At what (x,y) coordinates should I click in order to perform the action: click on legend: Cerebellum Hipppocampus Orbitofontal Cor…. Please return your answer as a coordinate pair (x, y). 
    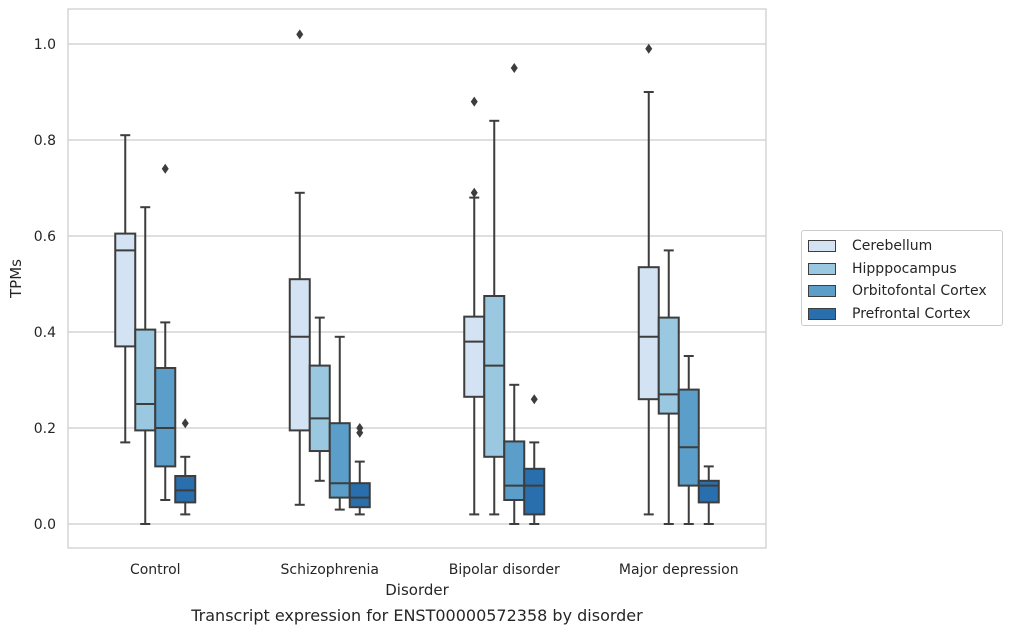
    Looking at the image, I should click on (902, 278).